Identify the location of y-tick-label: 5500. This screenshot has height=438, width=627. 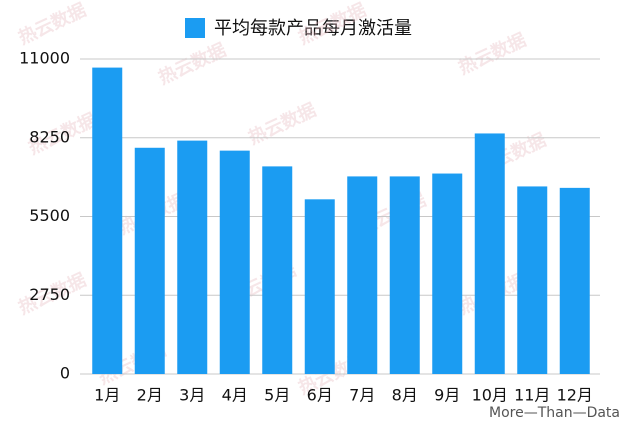
(49, 215).